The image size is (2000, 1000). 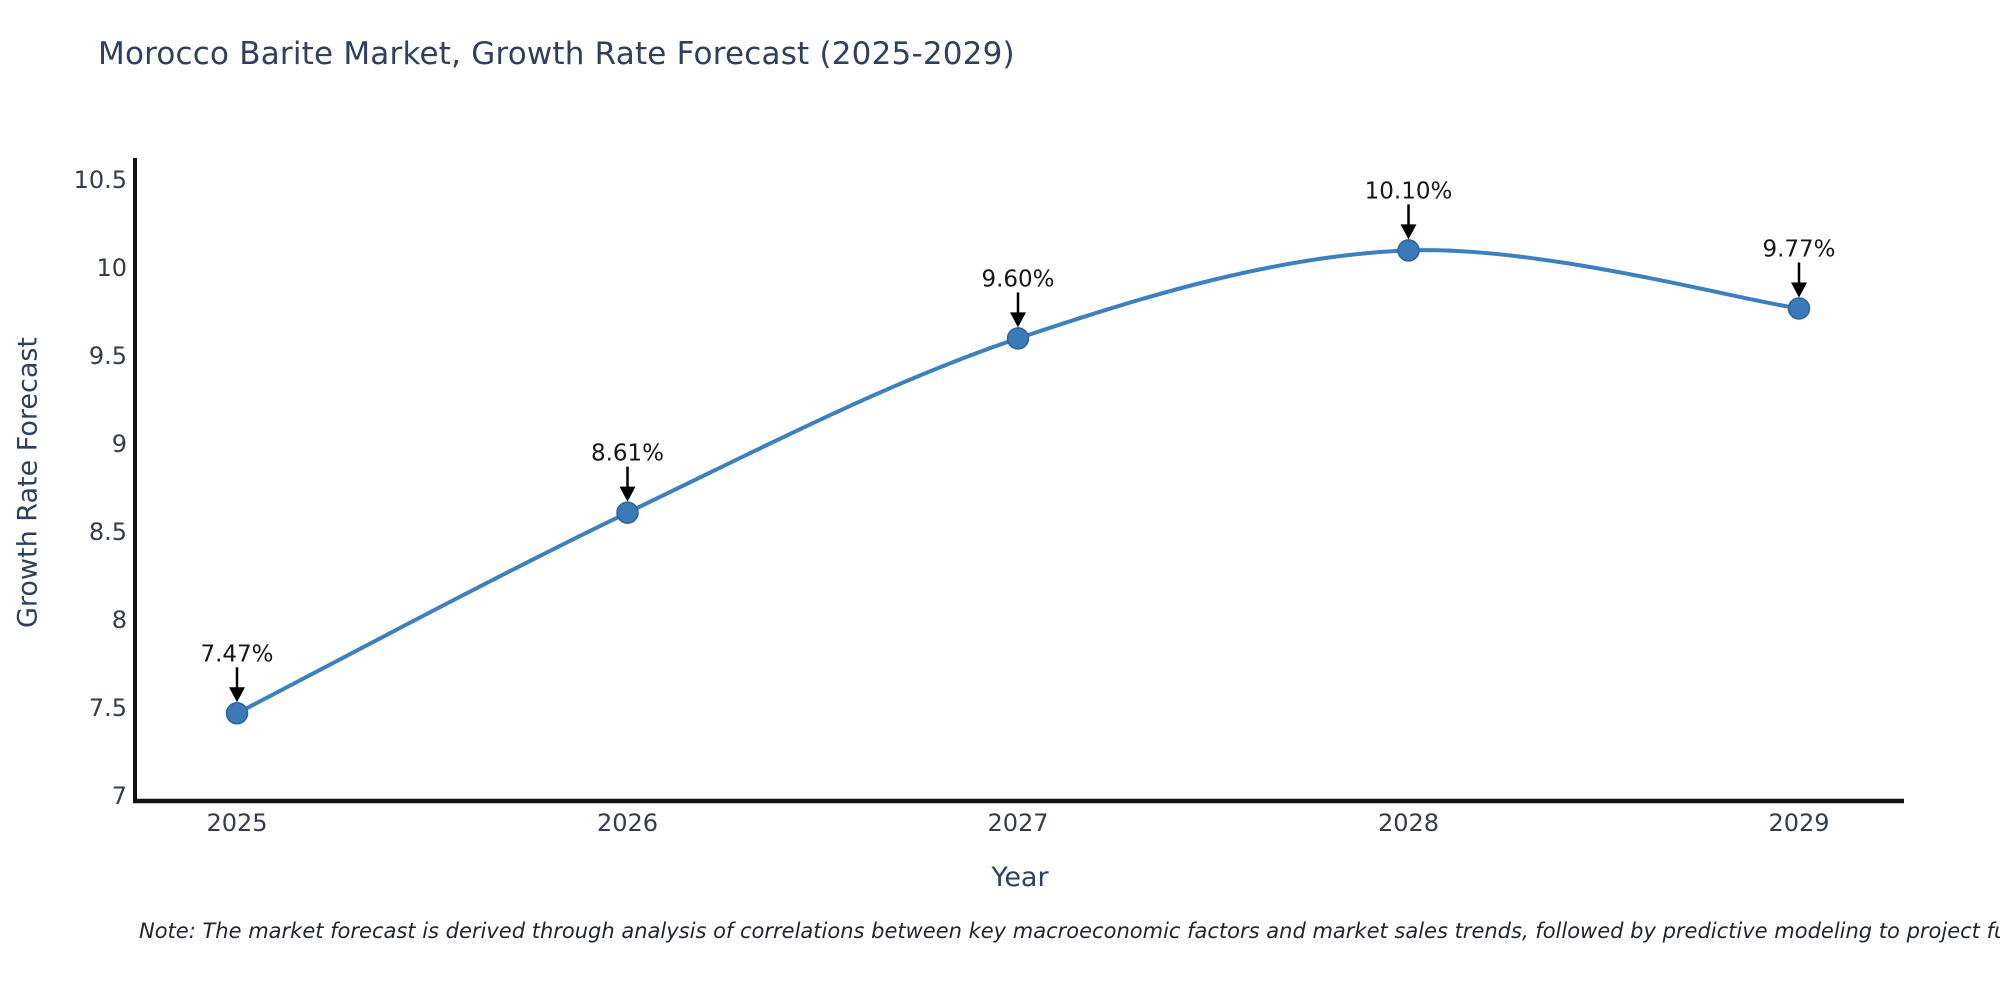 What do you see at coordinates (119, 444) in the screenshot?
I see `y-tick-label: 9` at bounding box center [119, 444].